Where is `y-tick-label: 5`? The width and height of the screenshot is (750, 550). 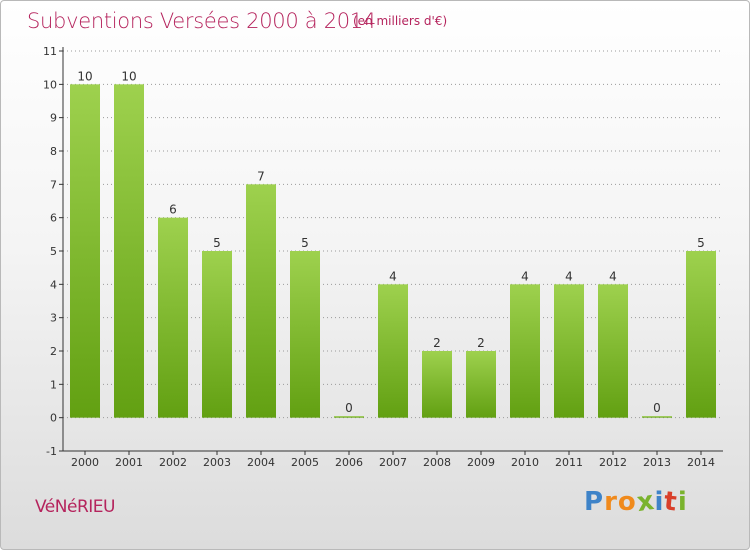 y-tick-label: 5 is located at coordinates (53, 251).